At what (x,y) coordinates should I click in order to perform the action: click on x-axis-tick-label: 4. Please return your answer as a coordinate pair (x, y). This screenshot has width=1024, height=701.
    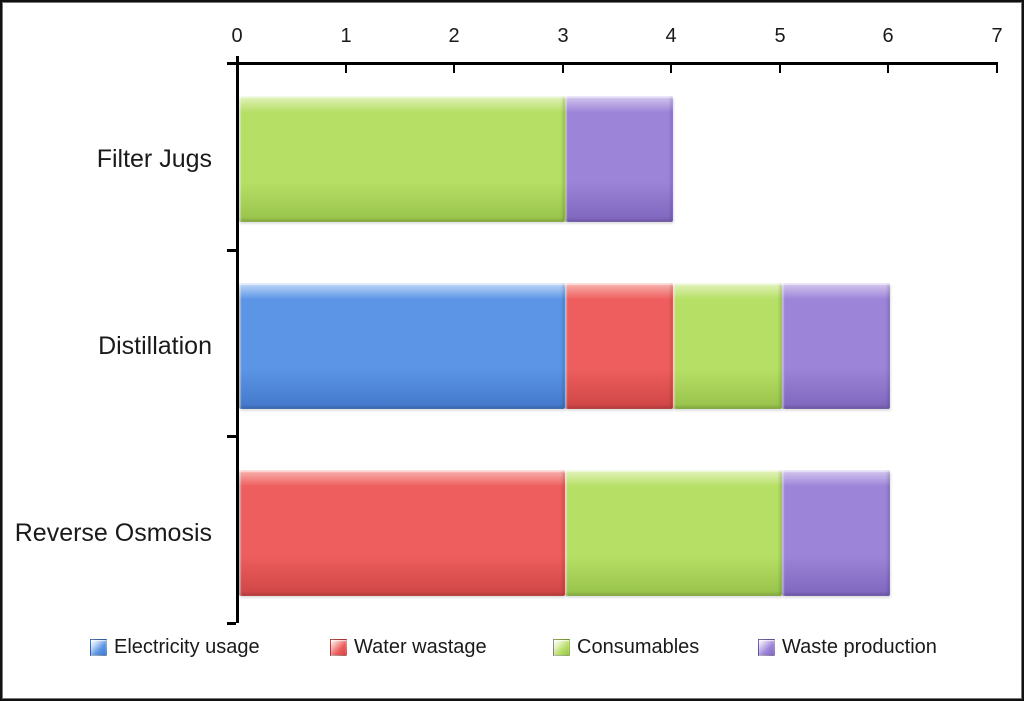
    Looking at the image, I should click on (671, 36).